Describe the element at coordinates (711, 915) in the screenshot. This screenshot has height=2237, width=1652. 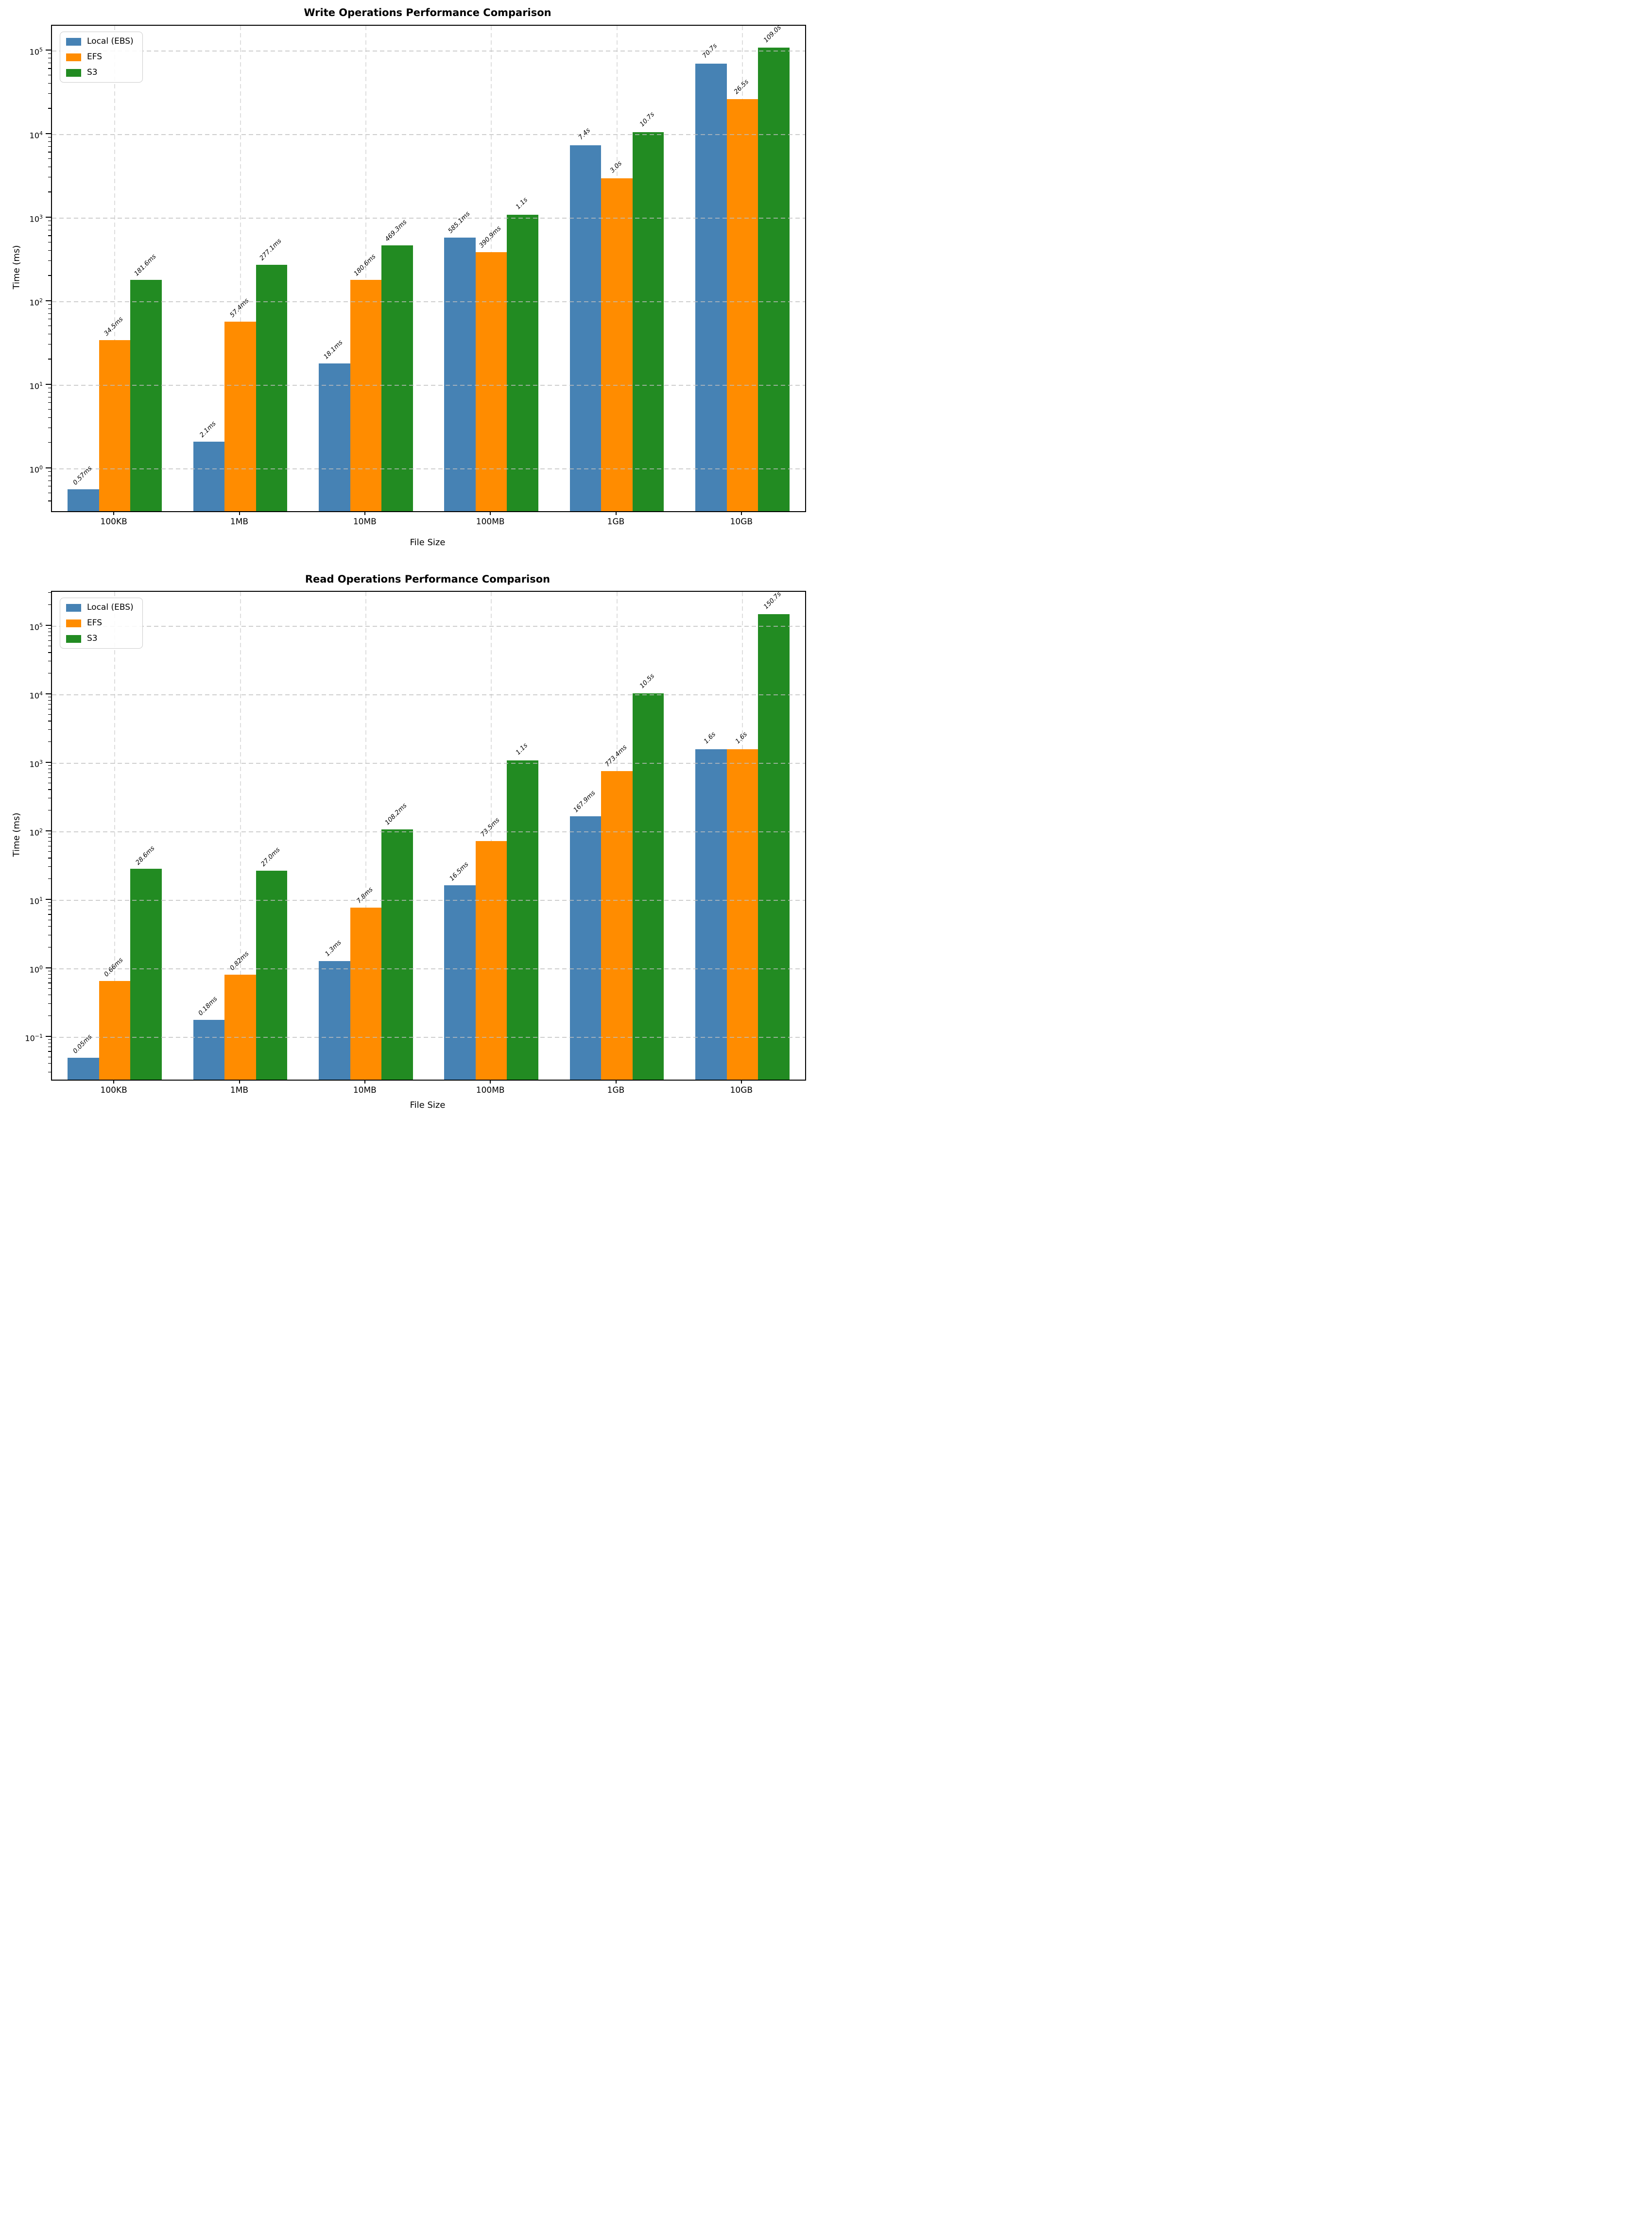
I see `bar-local-ebs-10gb` at that location.